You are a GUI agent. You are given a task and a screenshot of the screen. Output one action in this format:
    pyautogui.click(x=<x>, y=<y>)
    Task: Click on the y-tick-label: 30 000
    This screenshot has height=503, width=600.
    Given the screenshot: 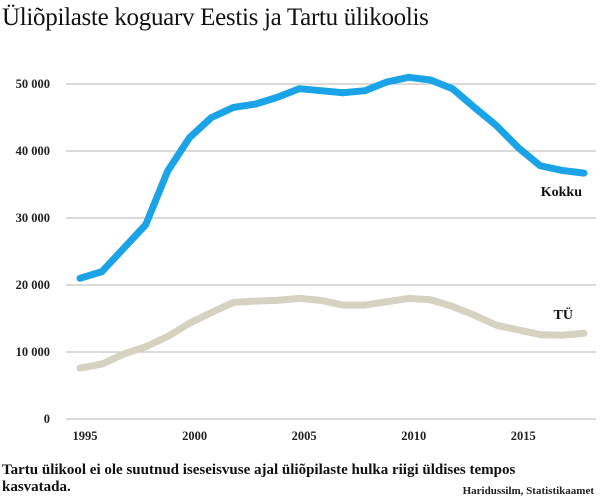 What is the action you would take?
    pyautogui.click(x=33, y=218)
    